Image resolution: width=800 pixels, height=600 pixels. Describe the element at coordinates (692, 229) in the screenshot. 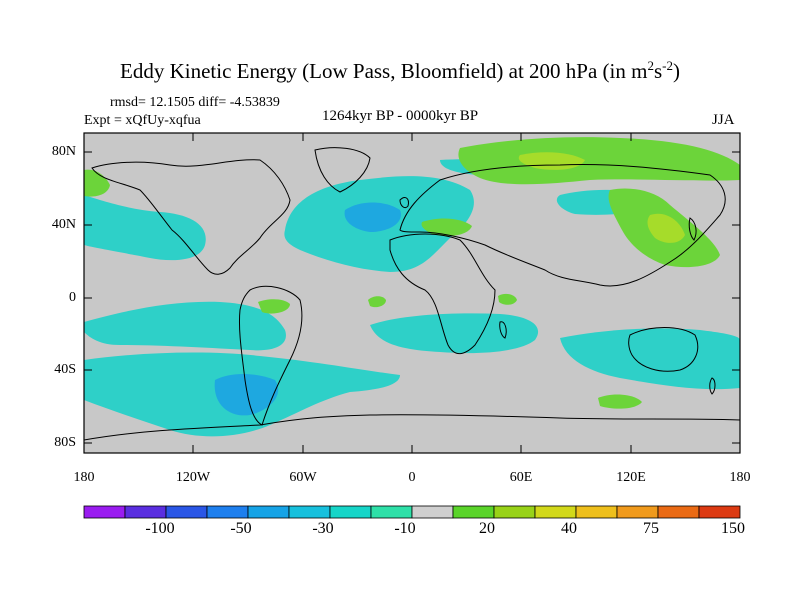

I see `japan-coast` at that location.